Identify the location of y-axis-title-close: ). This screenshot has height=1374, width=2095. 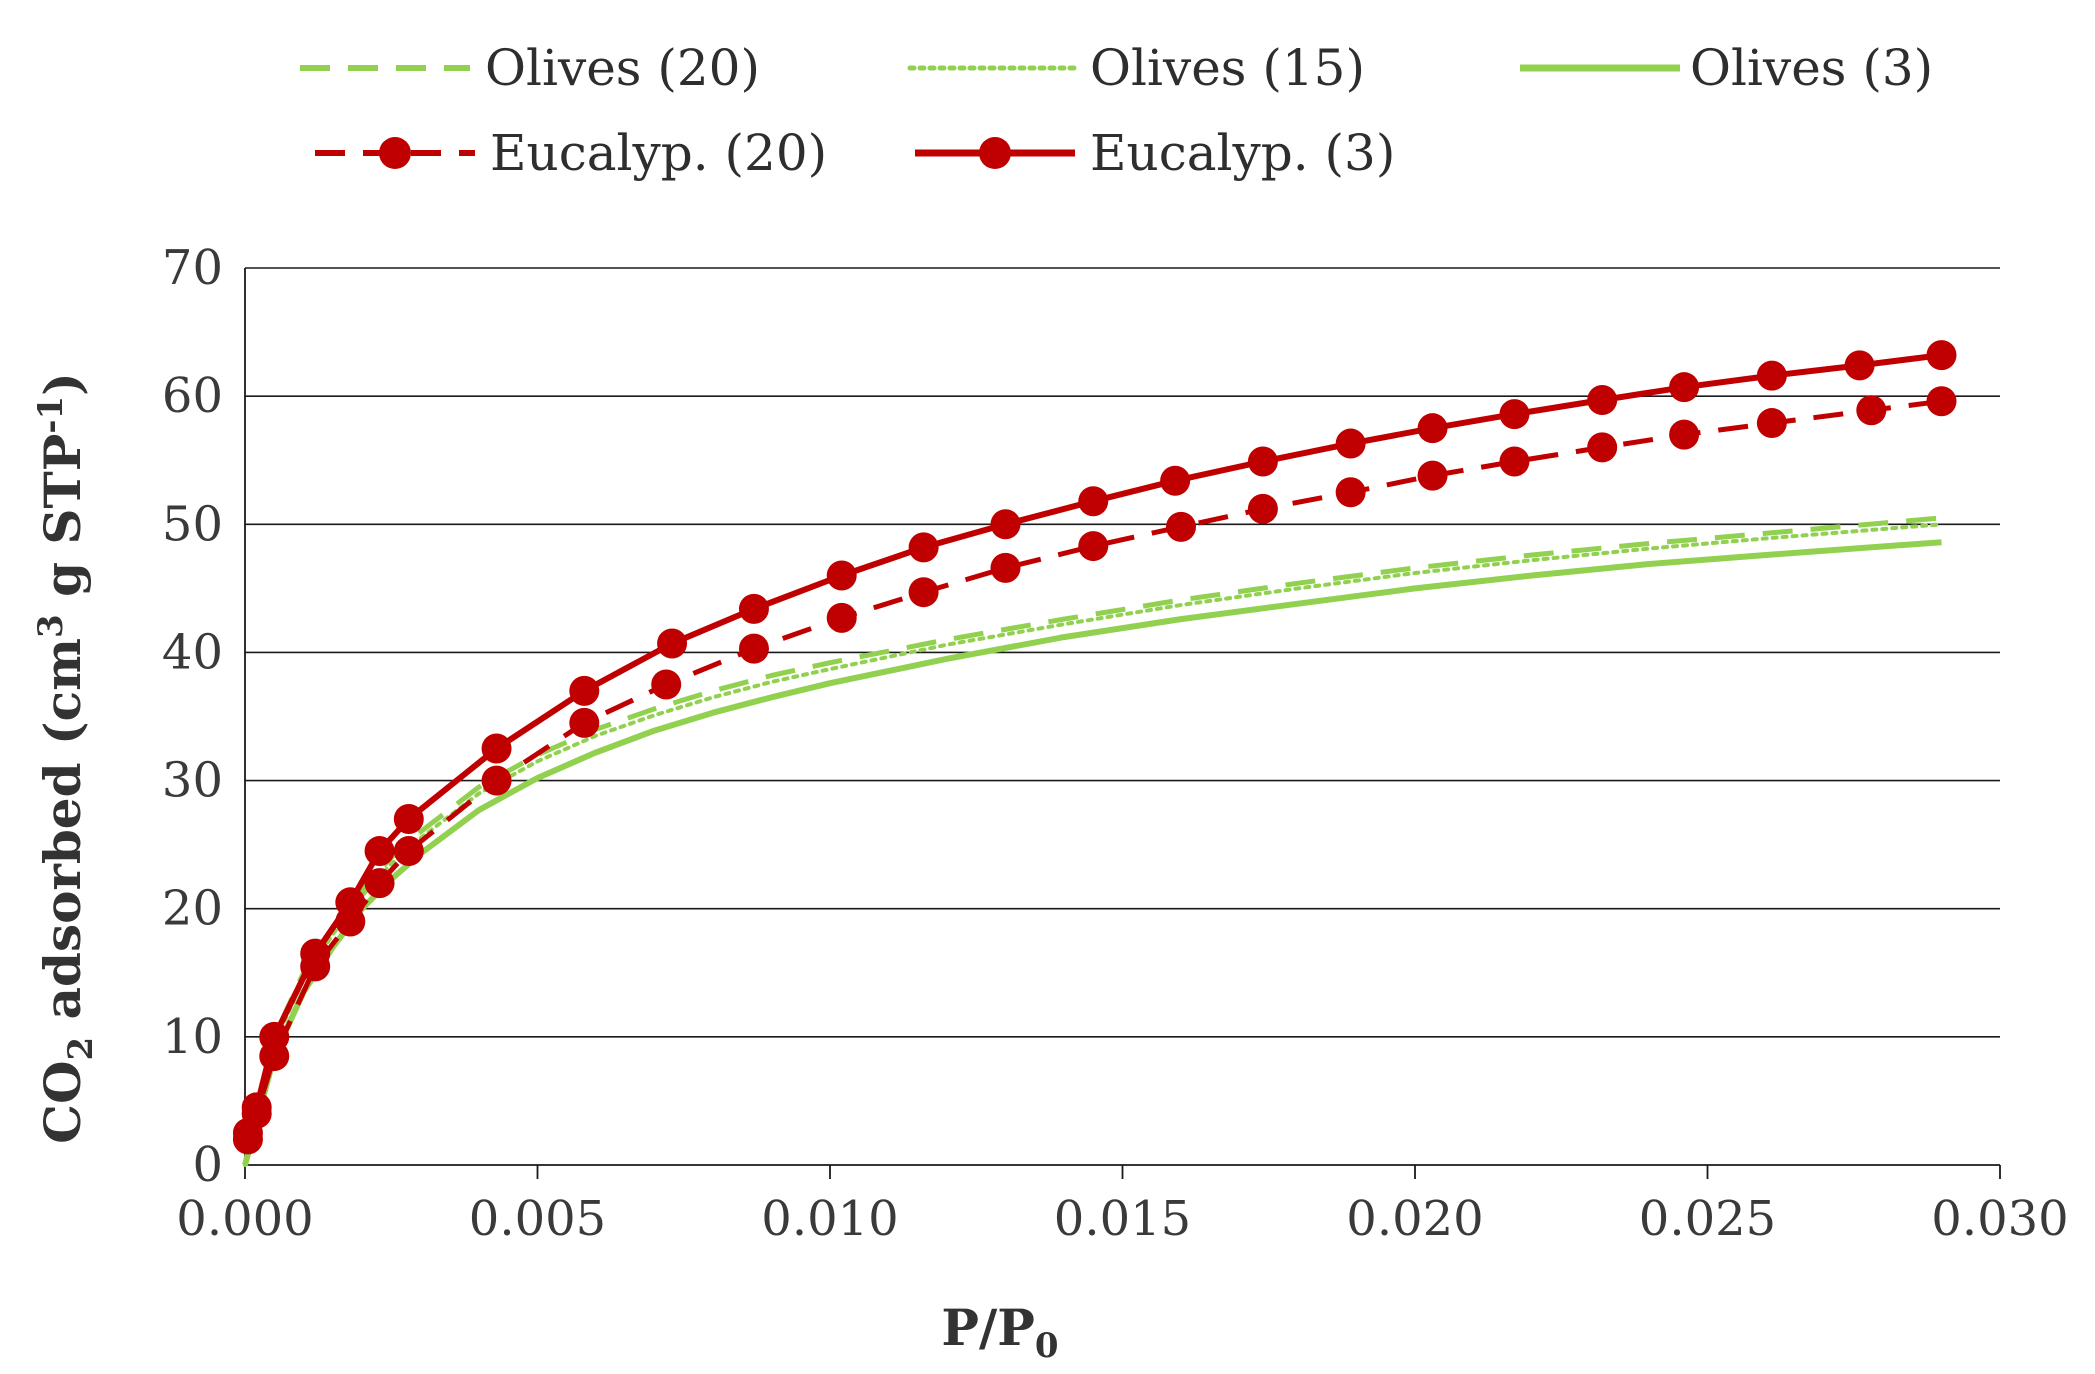
(62, 384).